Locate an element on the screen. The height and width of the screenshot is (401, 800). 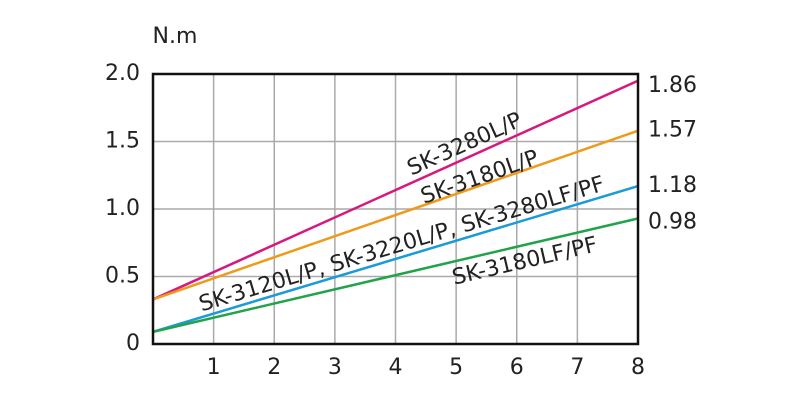
x-tick-label: 2 is located at coordinates (274, 367).